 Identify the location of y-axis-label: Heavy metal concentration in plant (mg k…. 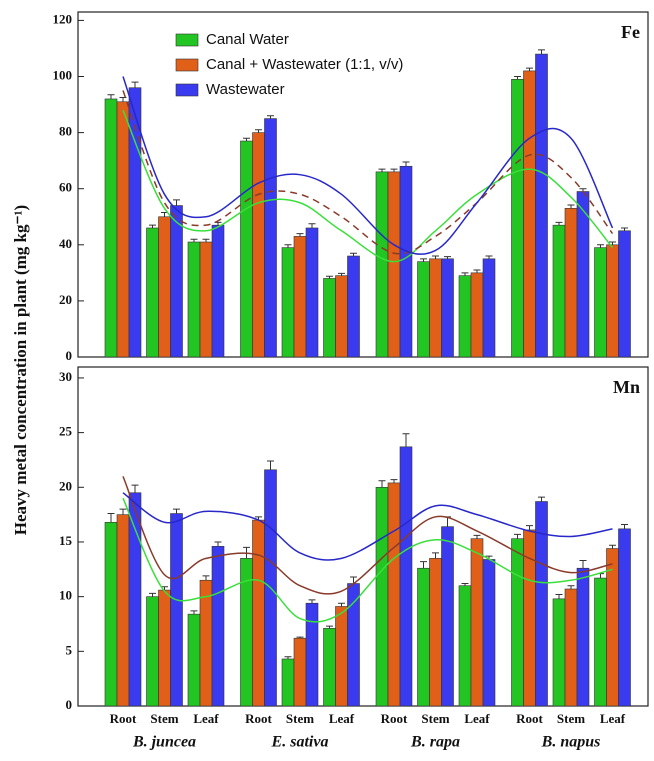
(20, 370).